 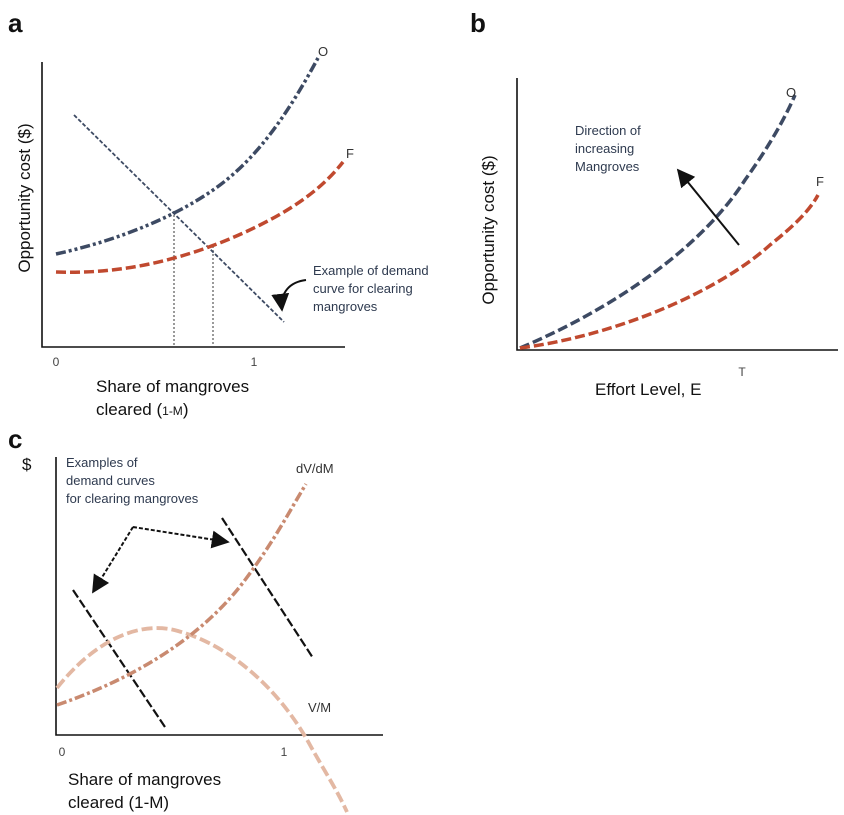 What do you see at coordinates (27, 464) in the screenshot?
I see `panel-c-y-axis-label: $` at bounding box center [27, 464].